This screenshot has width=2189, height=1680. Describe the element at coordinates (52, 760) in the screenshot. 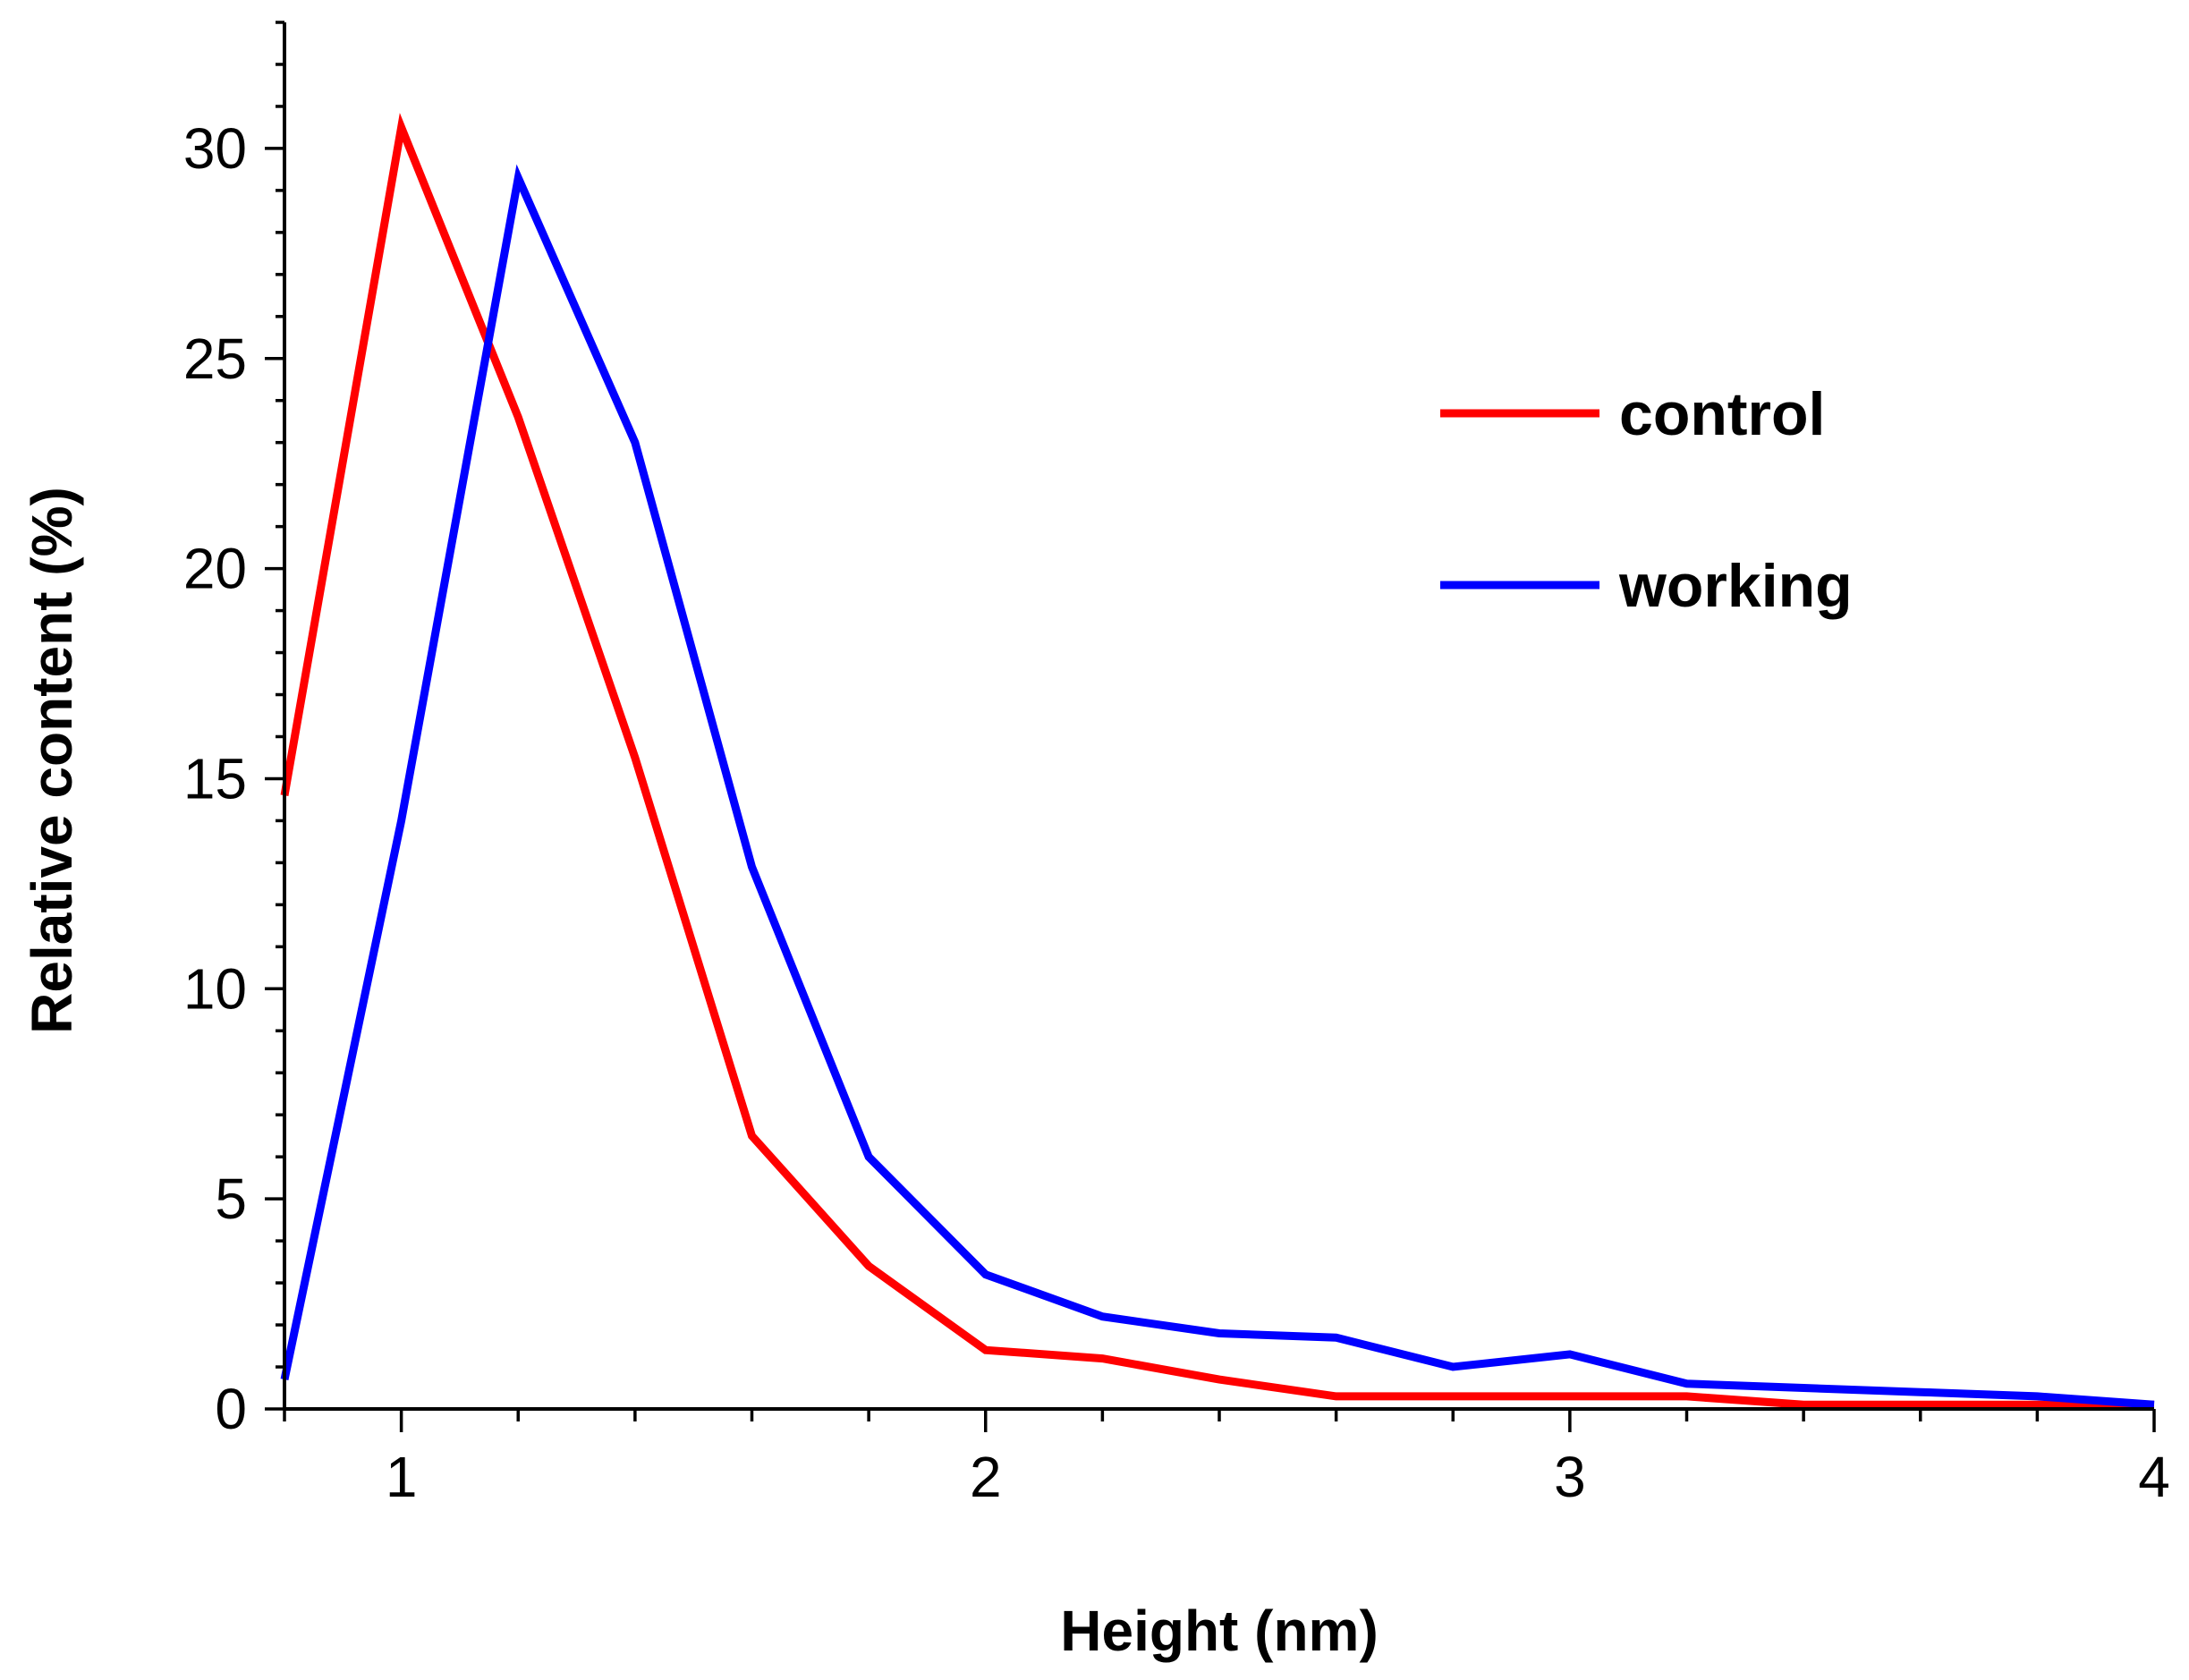

I see `y-axis-title: Relative content (%)` at that location.